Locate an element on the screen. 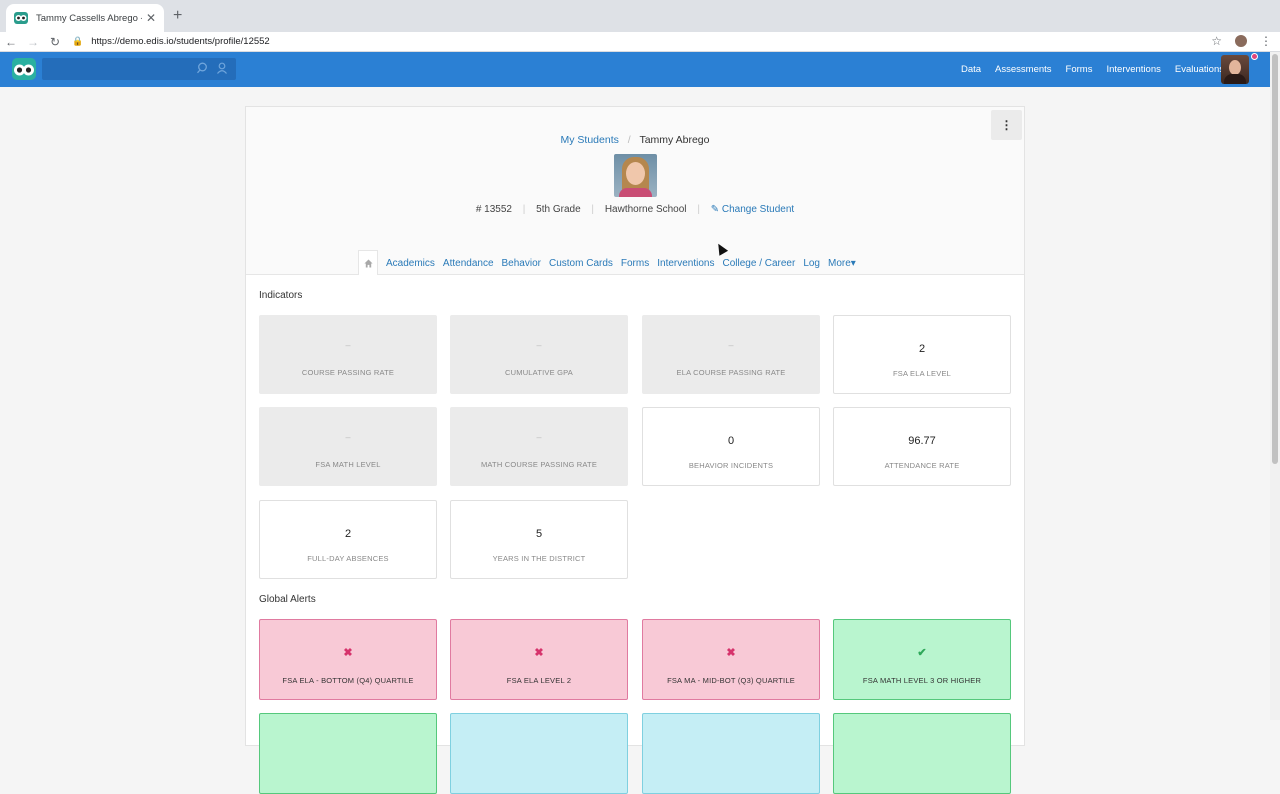 This screenshot has height=794, width=1280. student-school: Hawthorne School is located at coordinates (645, 209).